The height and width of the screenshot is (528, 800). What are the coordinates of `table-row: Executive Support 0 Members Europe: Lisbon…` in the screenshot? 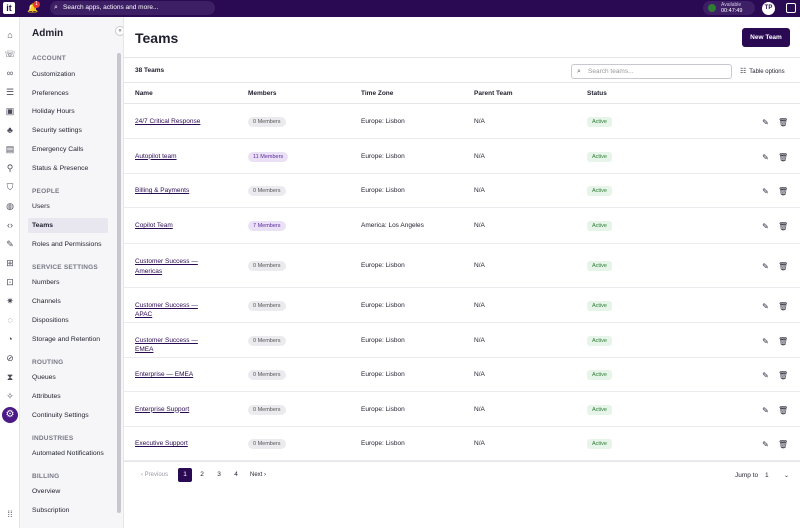 It's located at (462, 444).